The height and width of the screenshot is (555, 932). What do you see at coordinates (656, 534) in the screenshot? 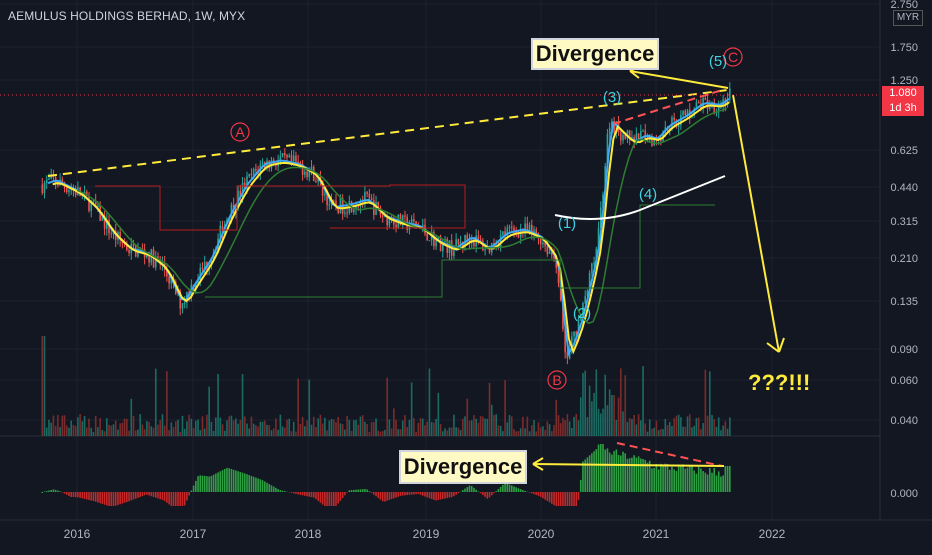
I see `x-tick-label: 2021` at bounding box center [656, 534].